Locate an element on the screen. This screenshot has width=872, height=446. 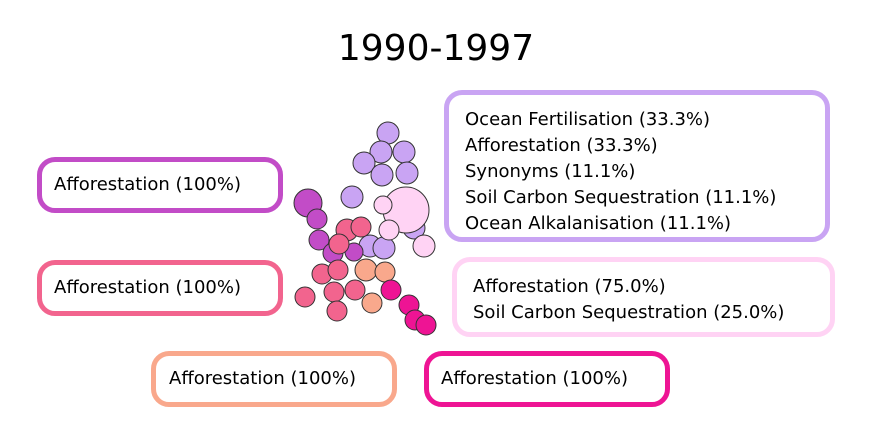
cluster-3-line-2: Soil Carbon Sequestration (25.0%) is located at coordinates (629, 312).